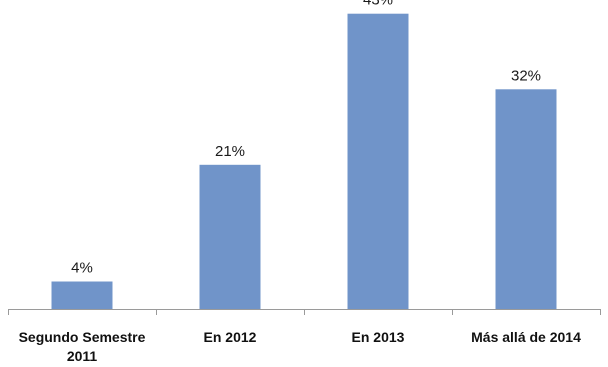  I want to click on value-label: 32%, so click(526, 75).